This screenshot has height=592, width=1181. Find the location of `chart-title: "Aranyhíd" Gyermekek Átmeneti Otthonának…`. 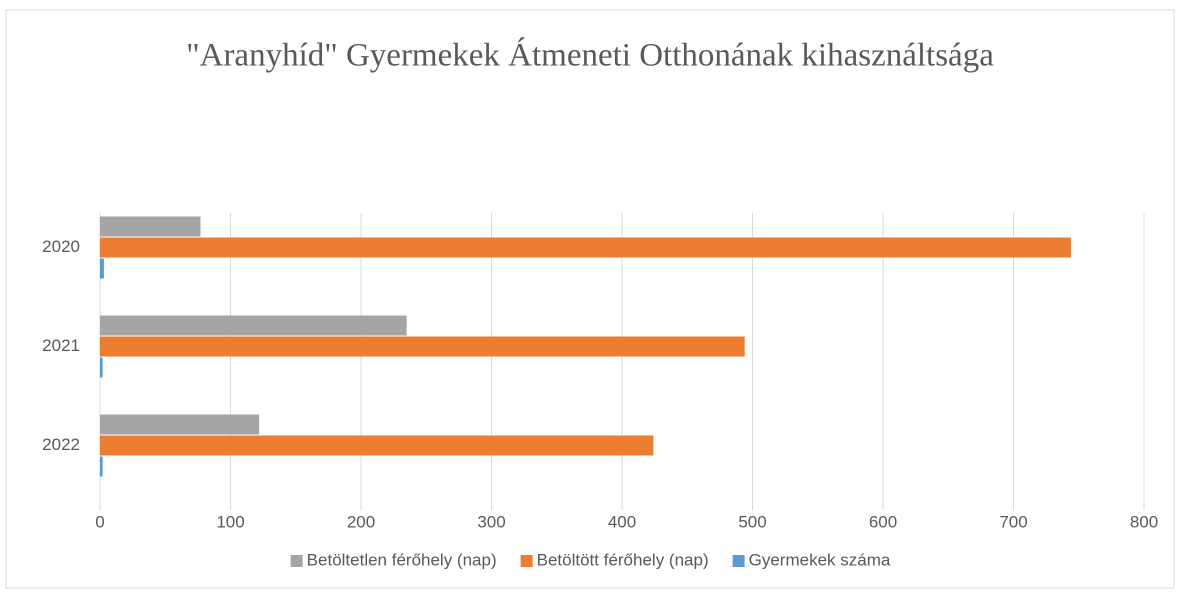

chart-title: "Aranyhíd" Gyermekek Átmeneti Otthonának… is located at coordinates (590, 55).